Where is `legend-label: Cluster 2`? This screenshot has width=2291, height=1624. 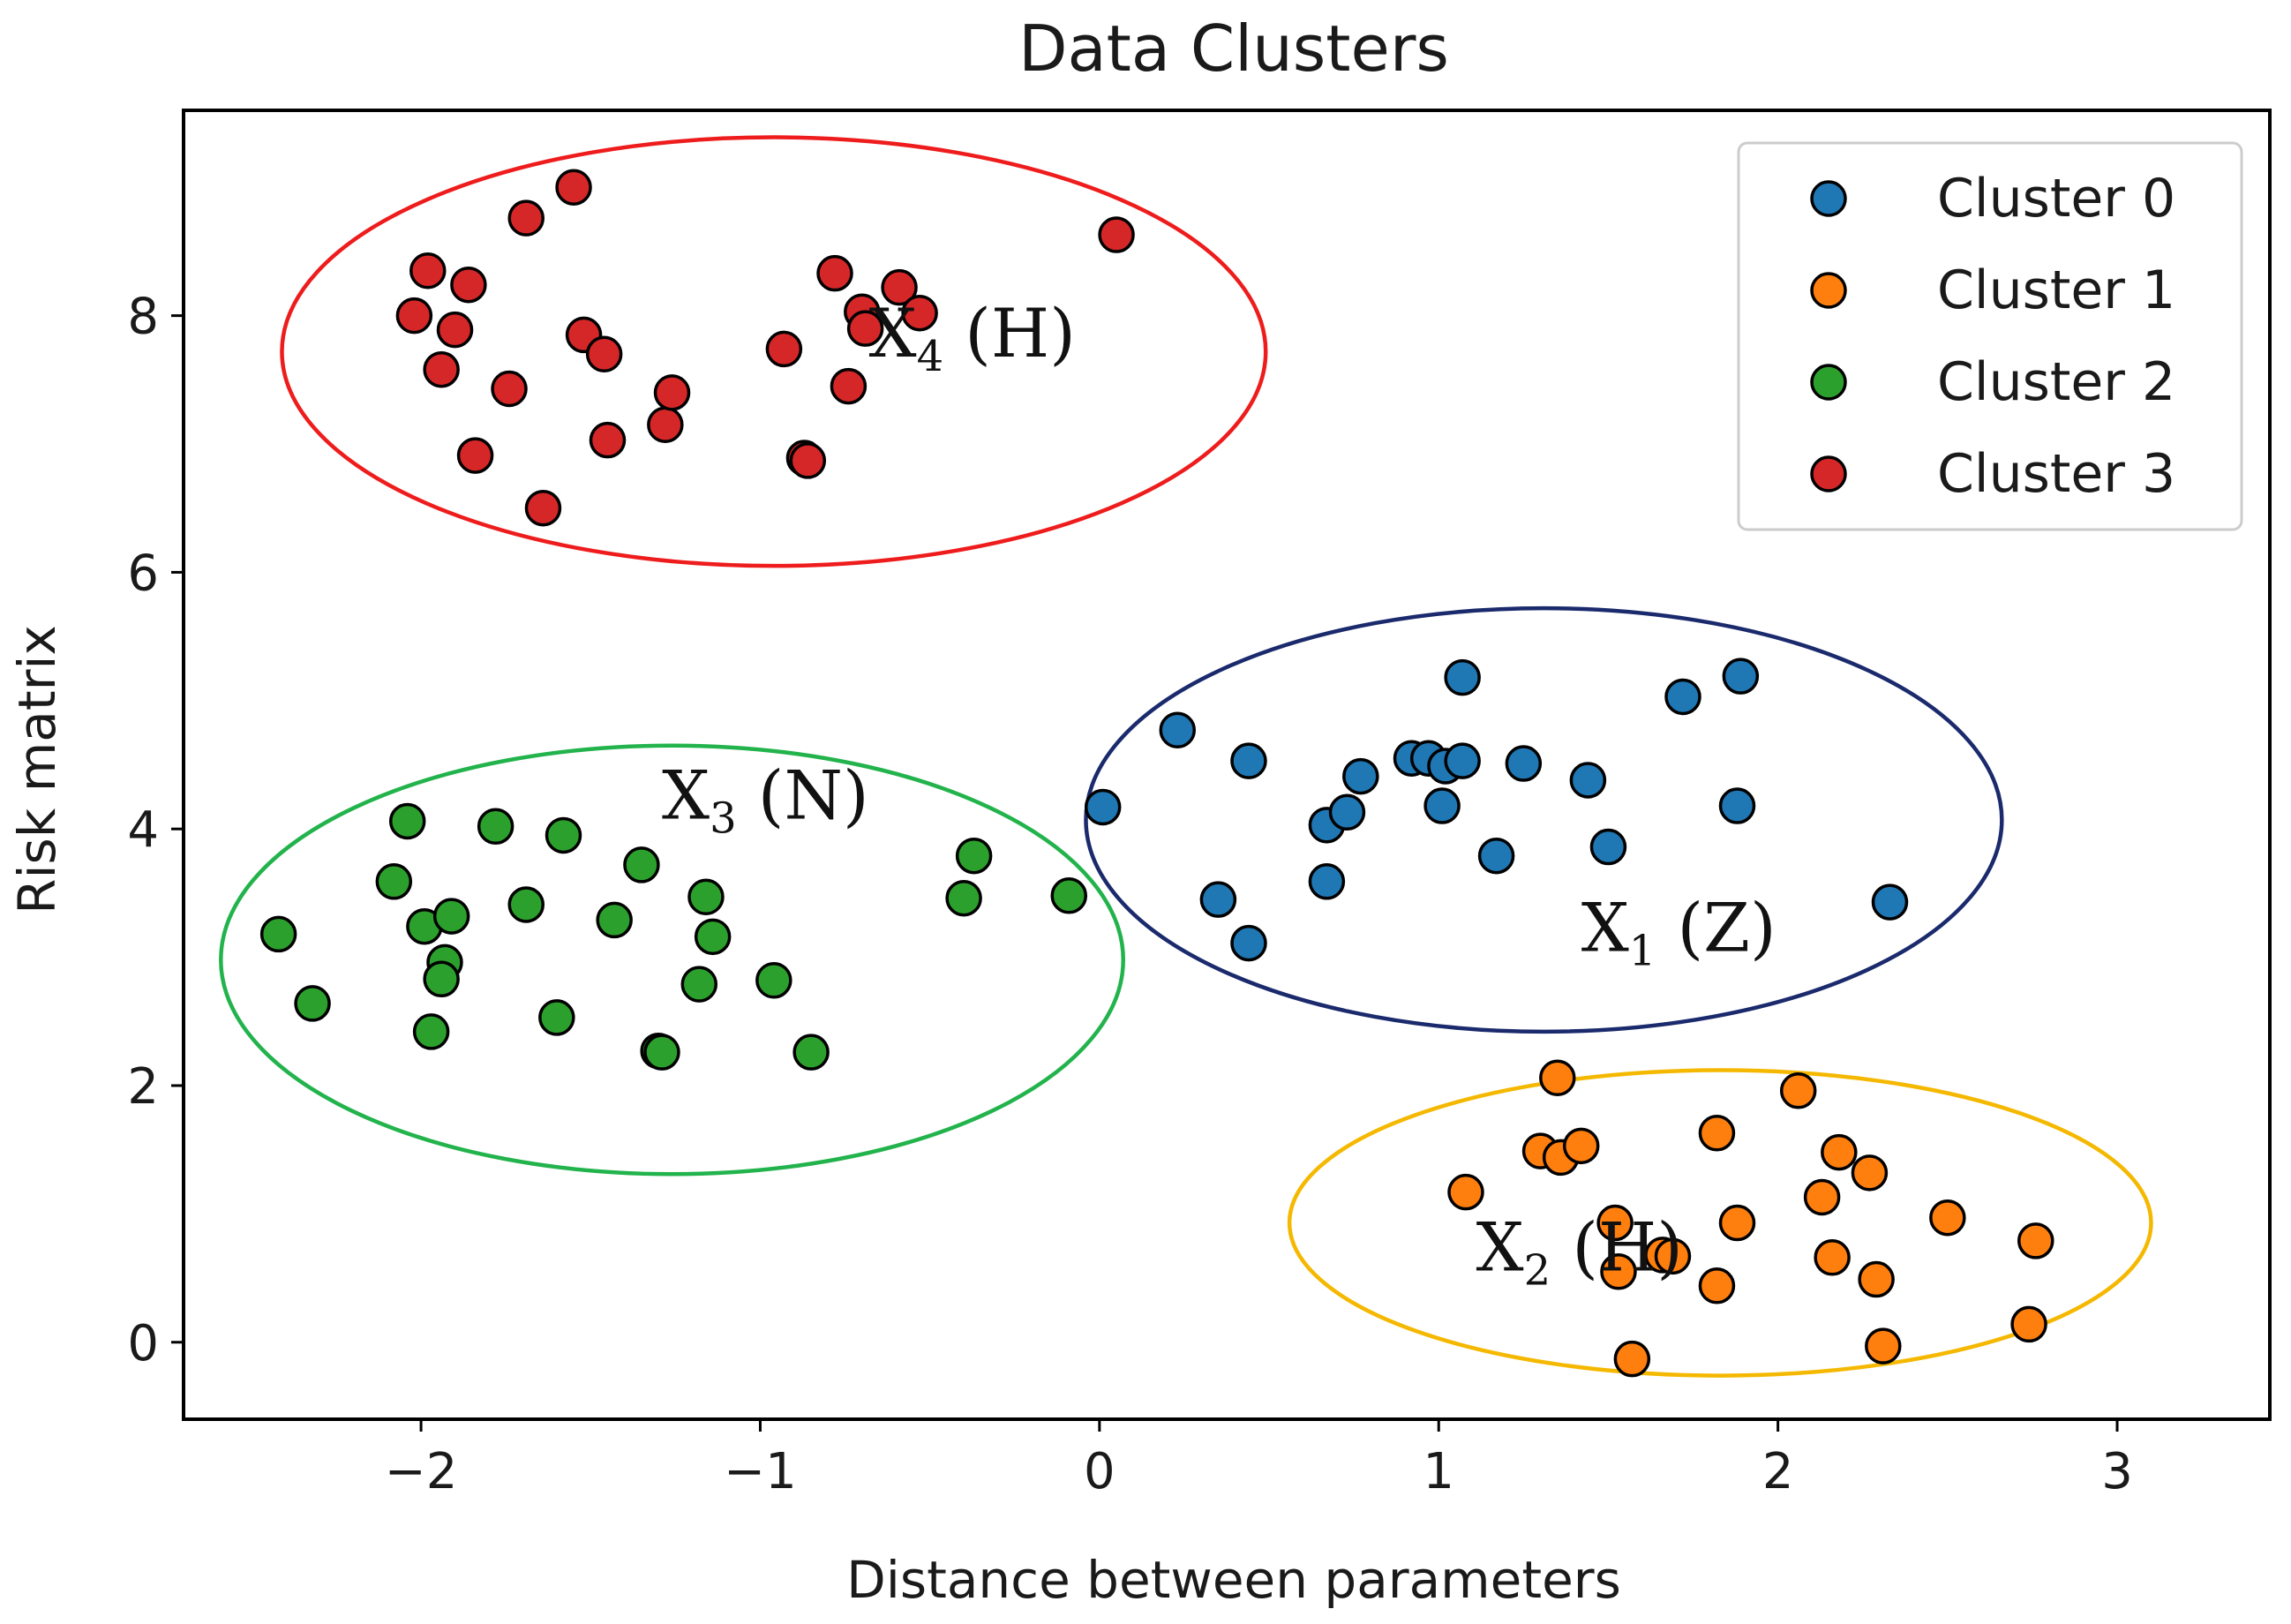 legend-label: Cluster 2 is located at coordinates (2056, 382).